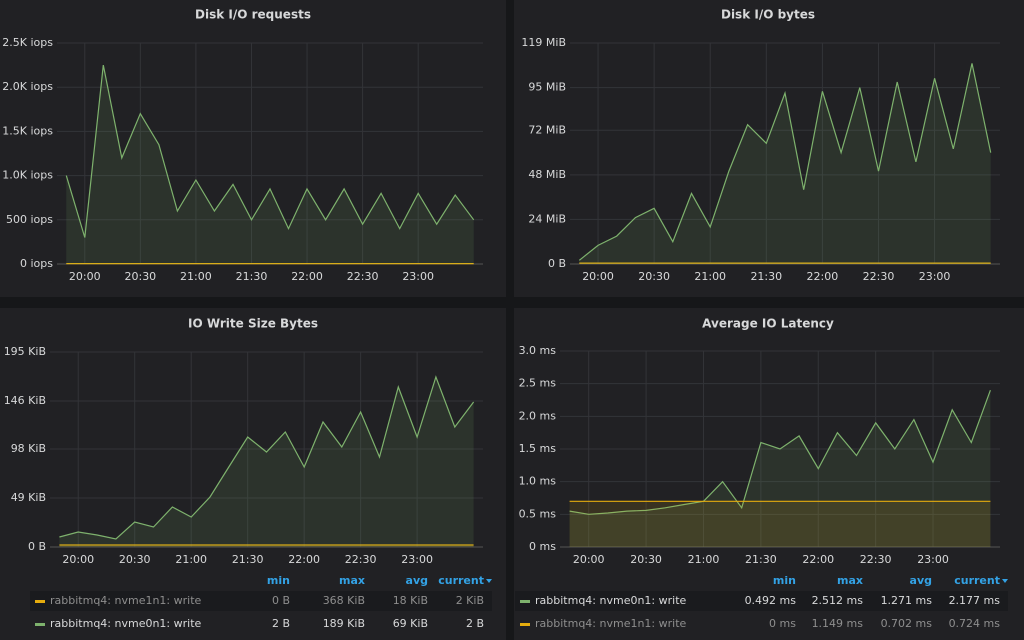 This screenshot has height=640, width=1024. What do you see at coordinates (768, 324) in the screenshot?
I see `panel-title: Average IO Latency` at bounding box center [768, 324].